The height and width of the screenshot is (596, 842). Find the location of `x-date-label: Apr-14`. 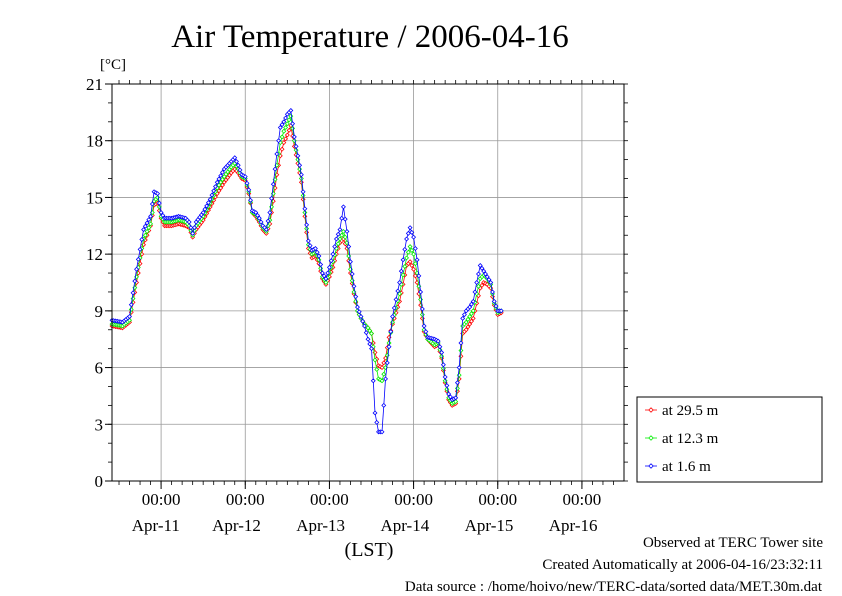

x-date-label: Apr-14 is located at coordinates (404, 525).